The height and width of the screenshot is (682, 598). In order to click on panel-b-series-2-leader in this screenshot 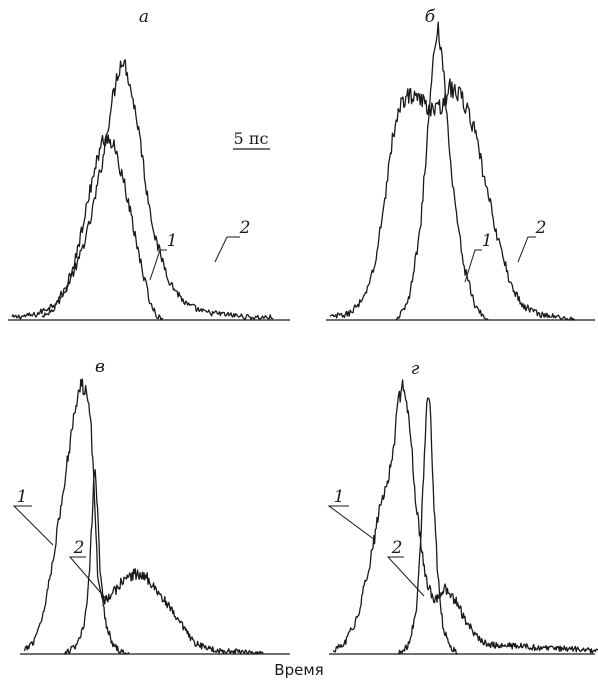, I will do `click(526, 249)`.